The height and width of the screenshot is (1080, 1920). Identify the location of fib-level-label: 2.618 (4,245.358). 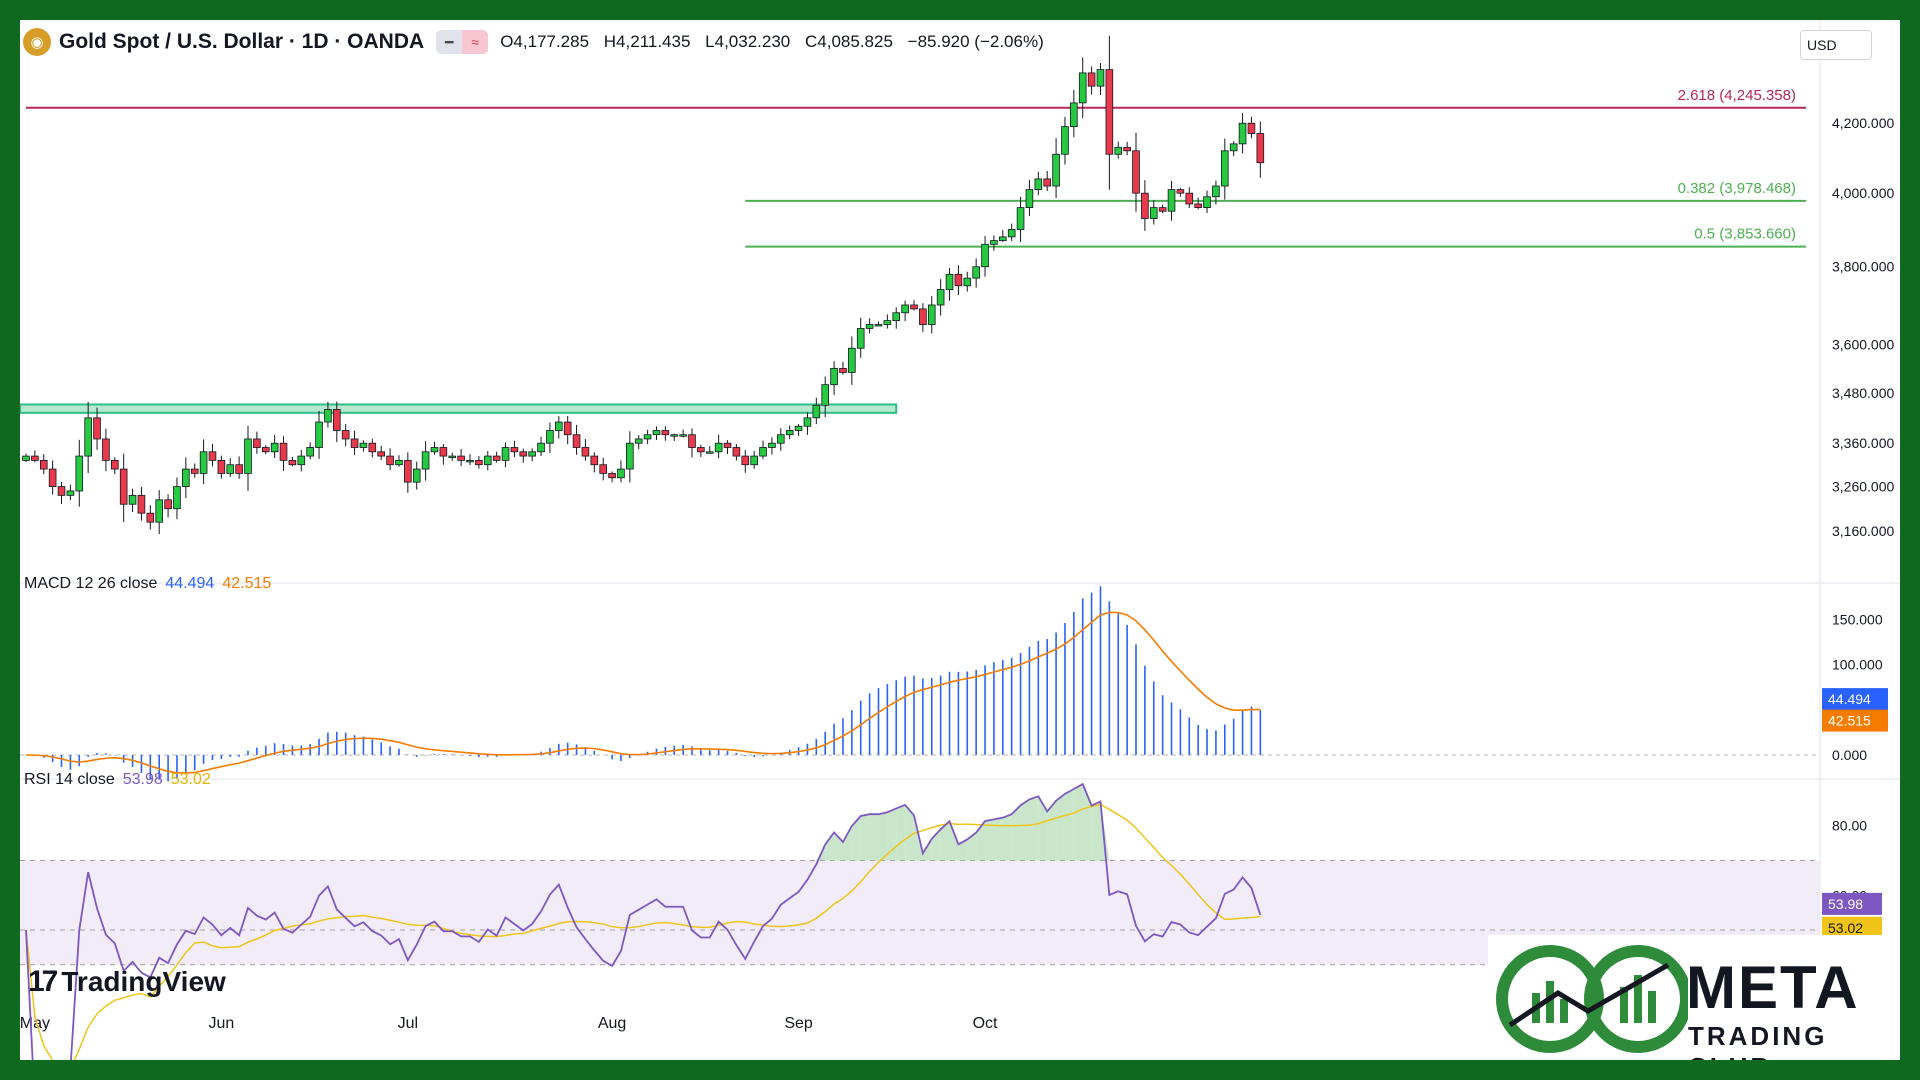
(1737, 95).